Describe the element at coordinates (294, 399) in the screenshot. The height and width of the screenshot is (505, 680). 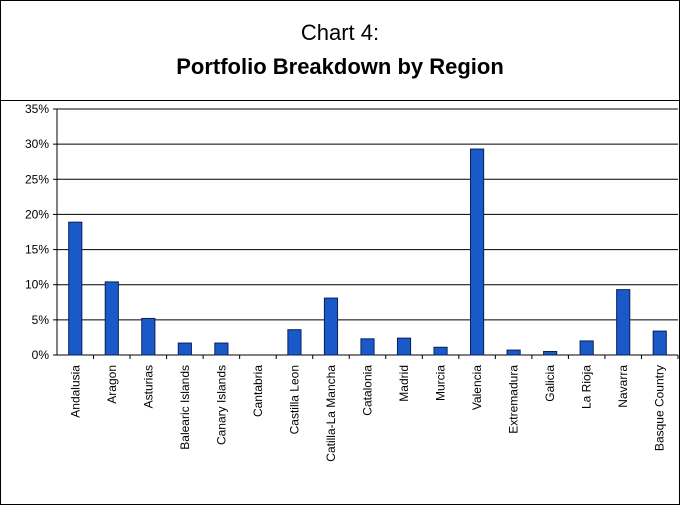
I see `x-tick-label: Castilla Leon` at that location.